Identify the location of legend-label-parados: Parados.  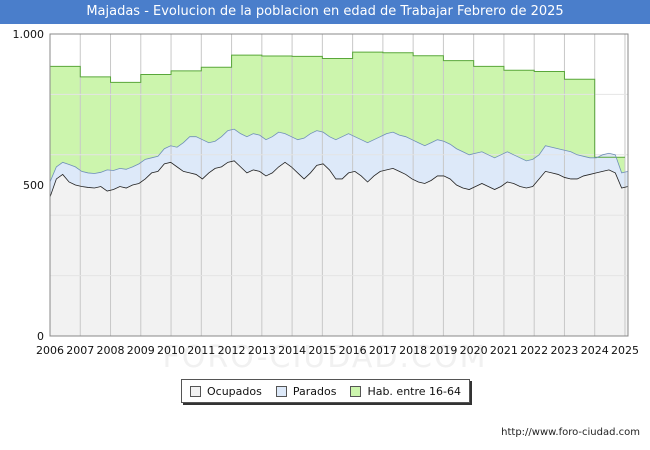
(314, 391).